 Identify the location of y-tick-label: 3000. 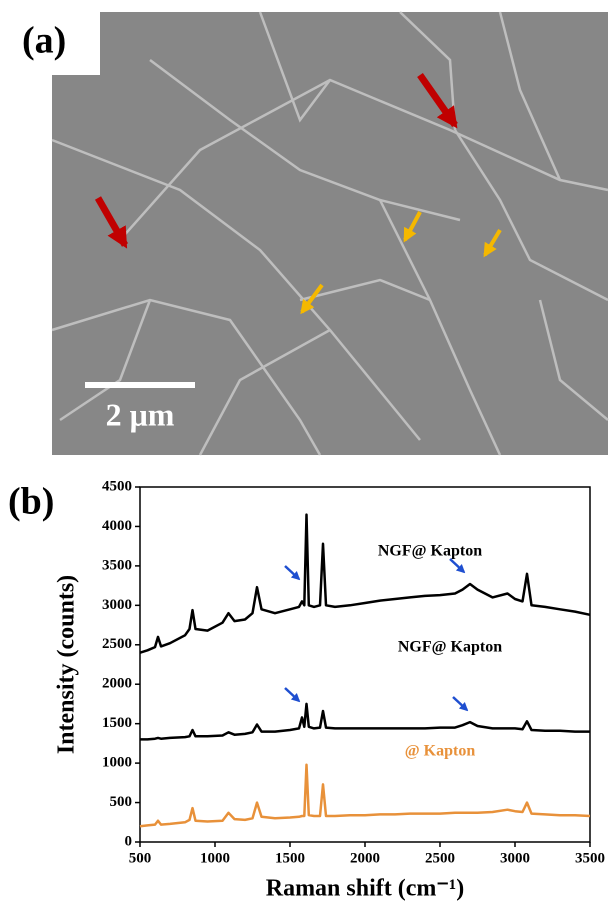
(117, 605).